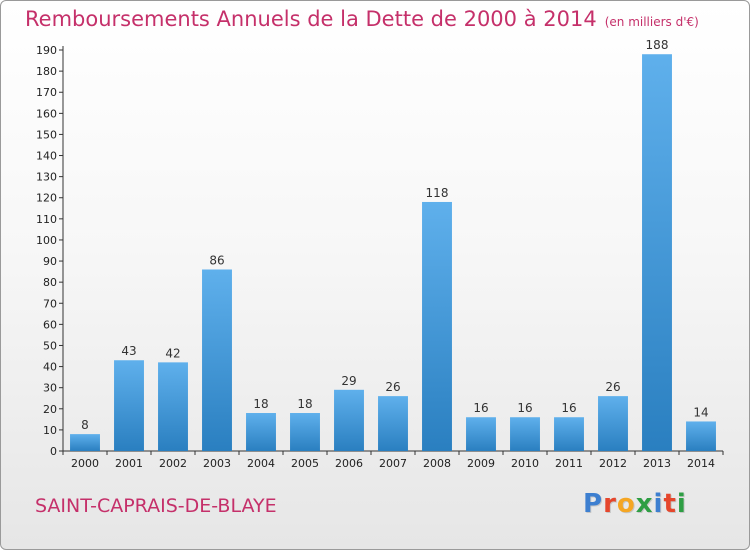  What do you see at coordinates (261, 432) in the screenshot?
I see `bar-2004` at bounding box center [261, 432].